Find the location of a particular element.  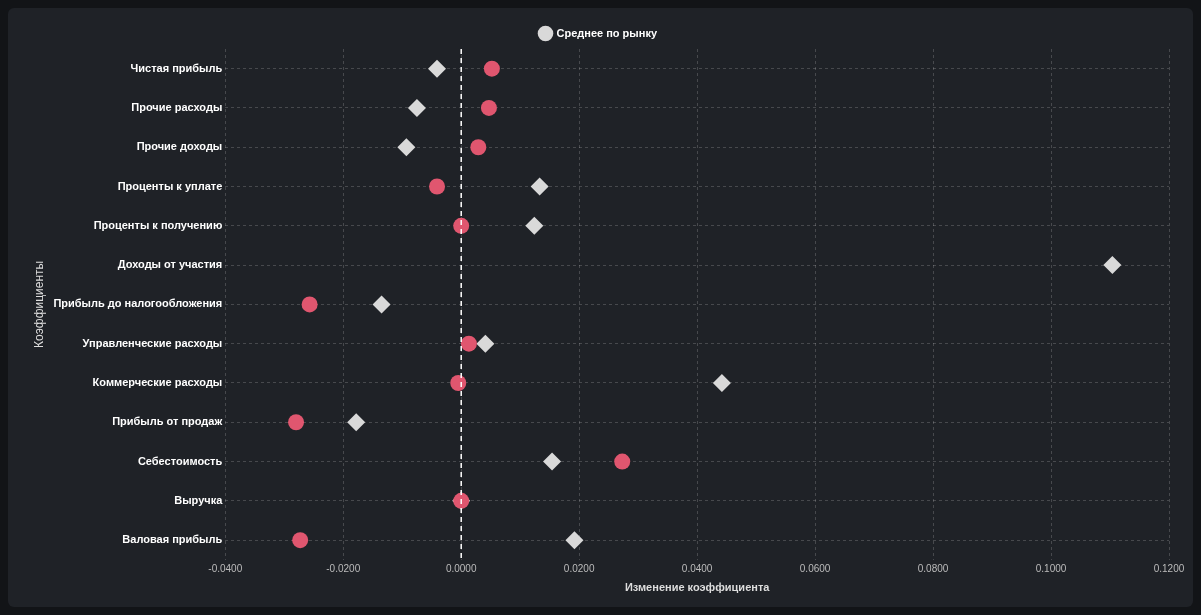

x-tick-label: 0.1000 is located at coordinates (1051, 568).